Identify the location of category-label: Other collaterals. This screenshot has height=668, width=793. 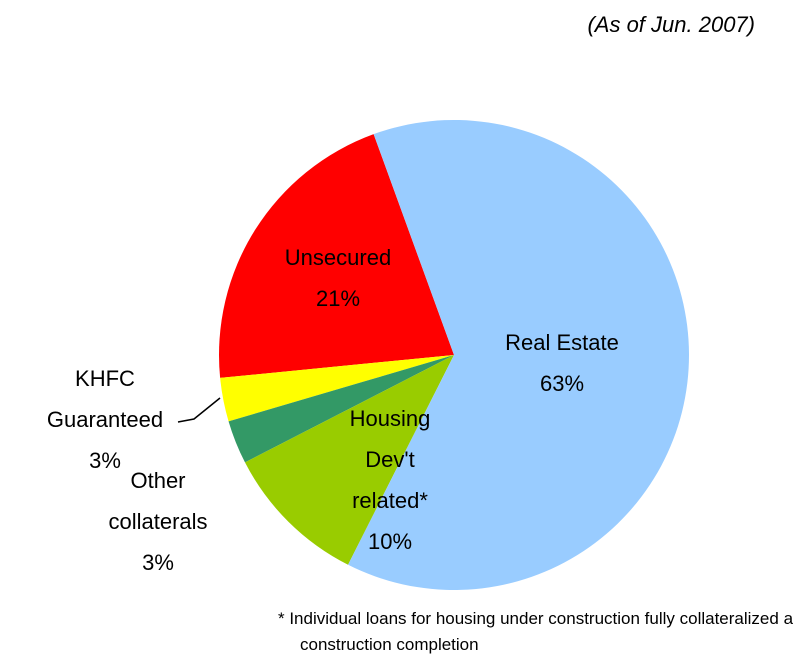
(158, 501).